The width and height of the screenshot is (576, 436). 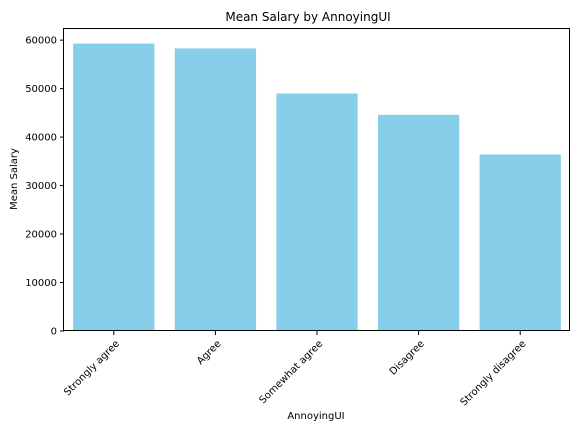 I want to click on y-axis: 0 10000 20000 30000 40000 50000 60000, so click(x=44, y=187).